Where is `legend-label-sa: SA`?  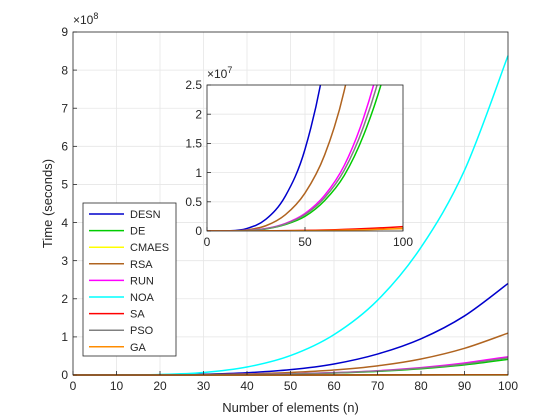 legend-label-sa: SA is located at coordinates (137, 315).